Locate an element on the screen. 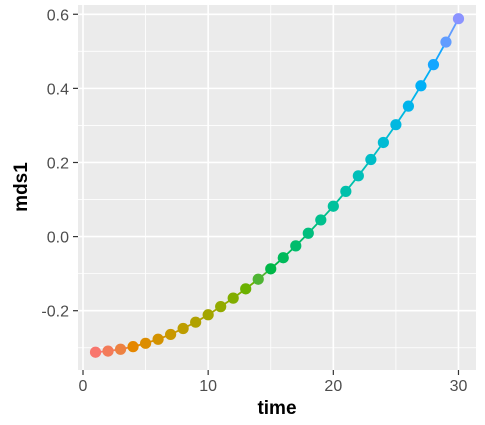  x-tick-label: 10 is located at coordinates (208, 386).